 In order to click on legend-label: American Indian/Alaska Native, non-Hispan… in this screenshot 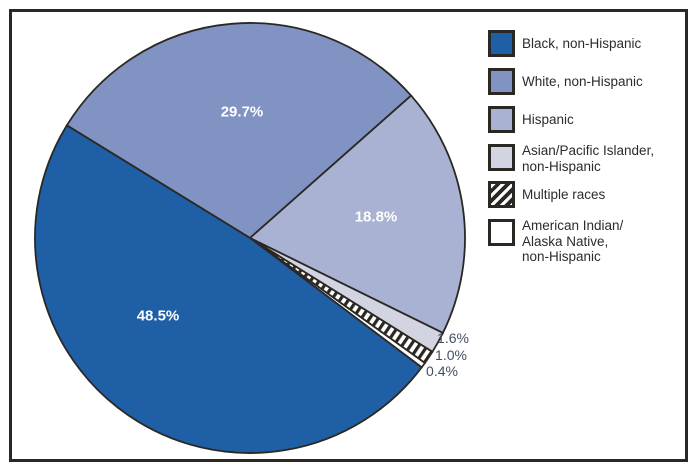, I will do `click(573, 241)`.